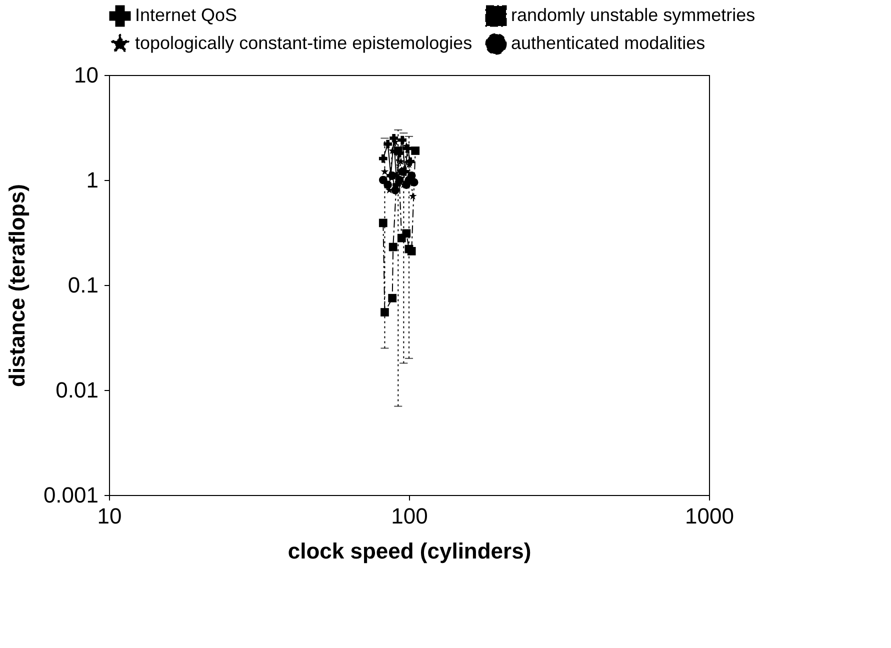  I want to click on x-axis-title: clock speed (cylinders), so click(410, 551).